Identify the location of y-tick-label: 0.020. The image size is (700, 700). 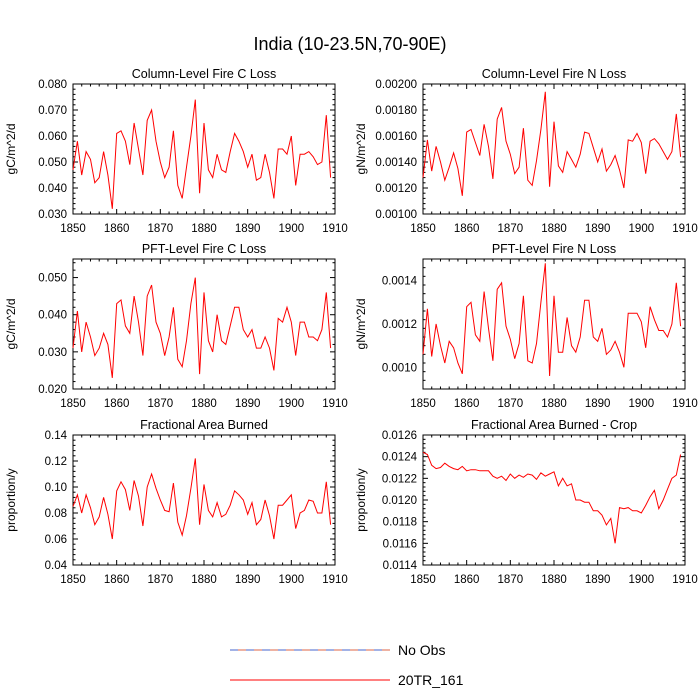
(52, 390).